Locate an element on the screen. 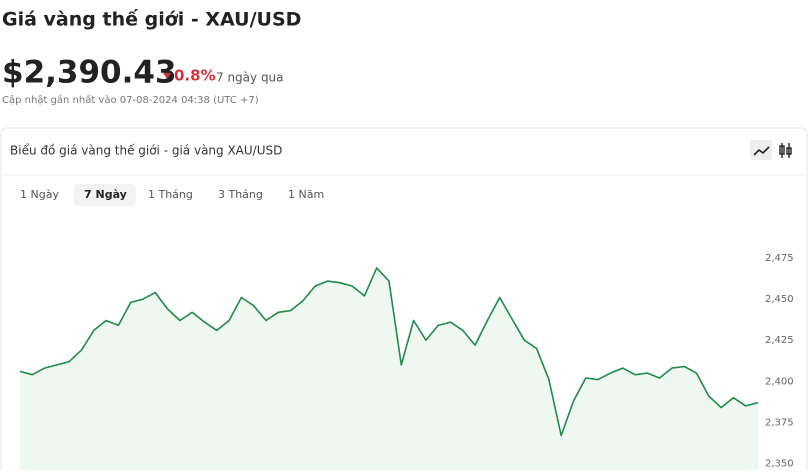  y-tick-label: 2,475 is located at coordinates (779, 258).